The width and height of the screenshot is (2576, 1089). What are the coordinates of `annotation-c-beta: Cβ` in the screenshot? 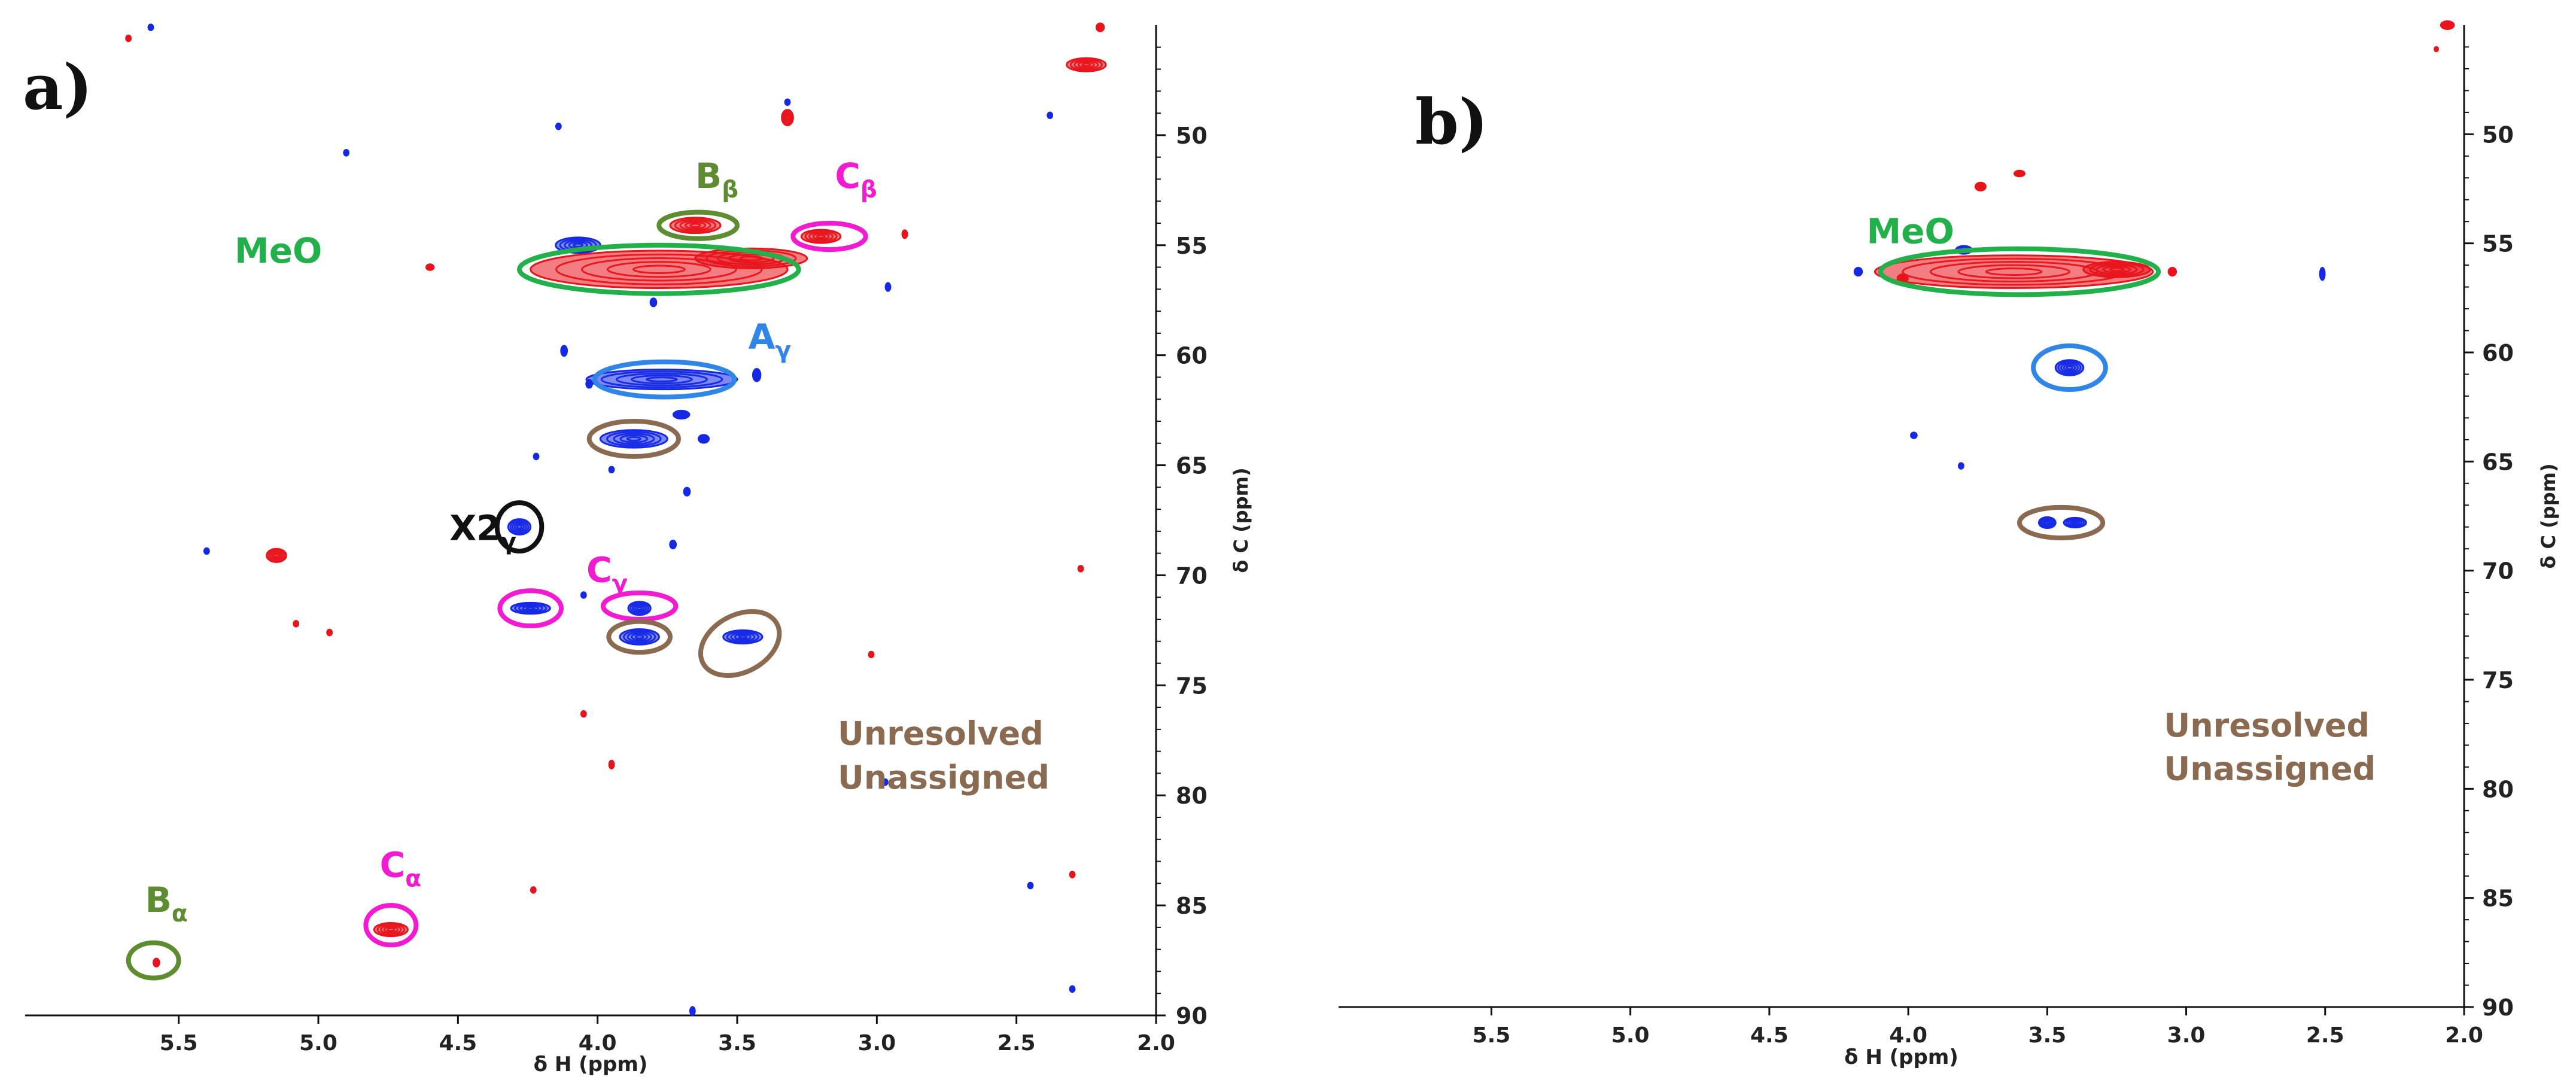 It's located at (856, 179).